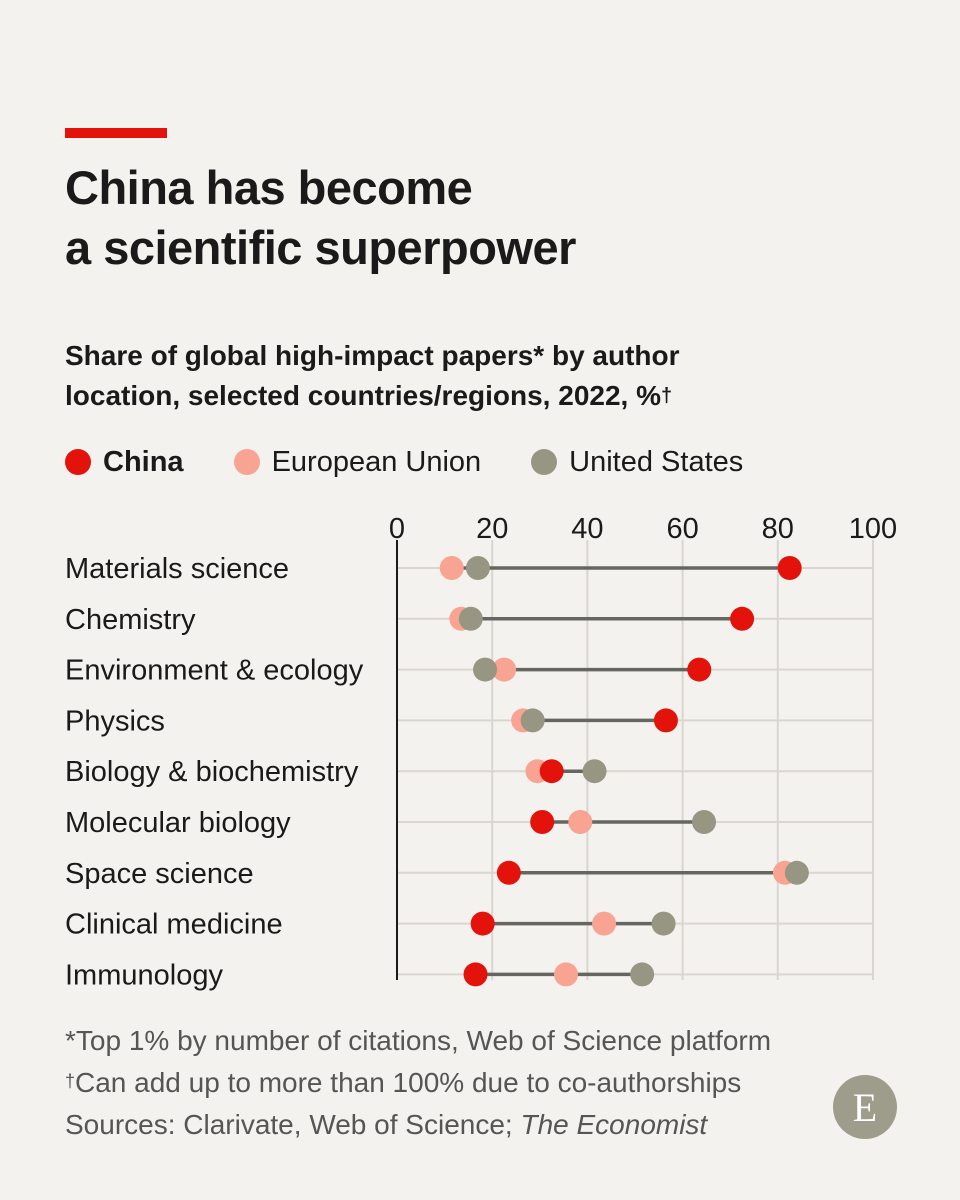 Image resolution: width=960 pixels, height=1200 pixels. What do you see at coordinates (614, 1124) in the screenshot?
I see `sources-publication: The Economist` at bounding box center [614, 1124].